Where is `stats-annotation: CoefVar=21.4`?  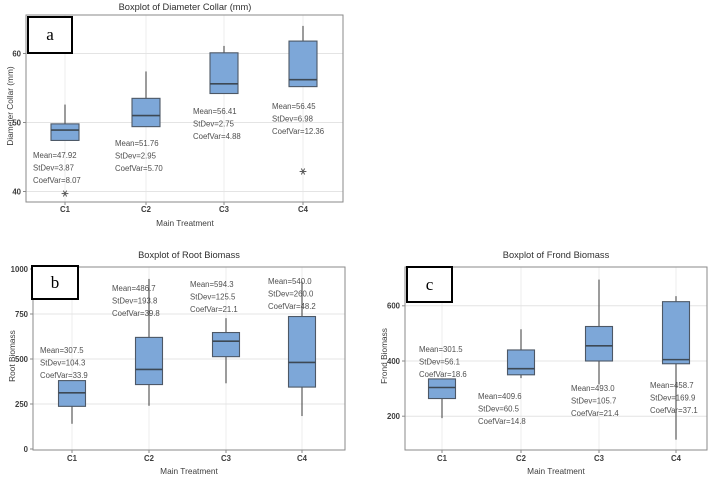
stats-annotation: CoefVar=21.4 is located at coordinates (595, 413).